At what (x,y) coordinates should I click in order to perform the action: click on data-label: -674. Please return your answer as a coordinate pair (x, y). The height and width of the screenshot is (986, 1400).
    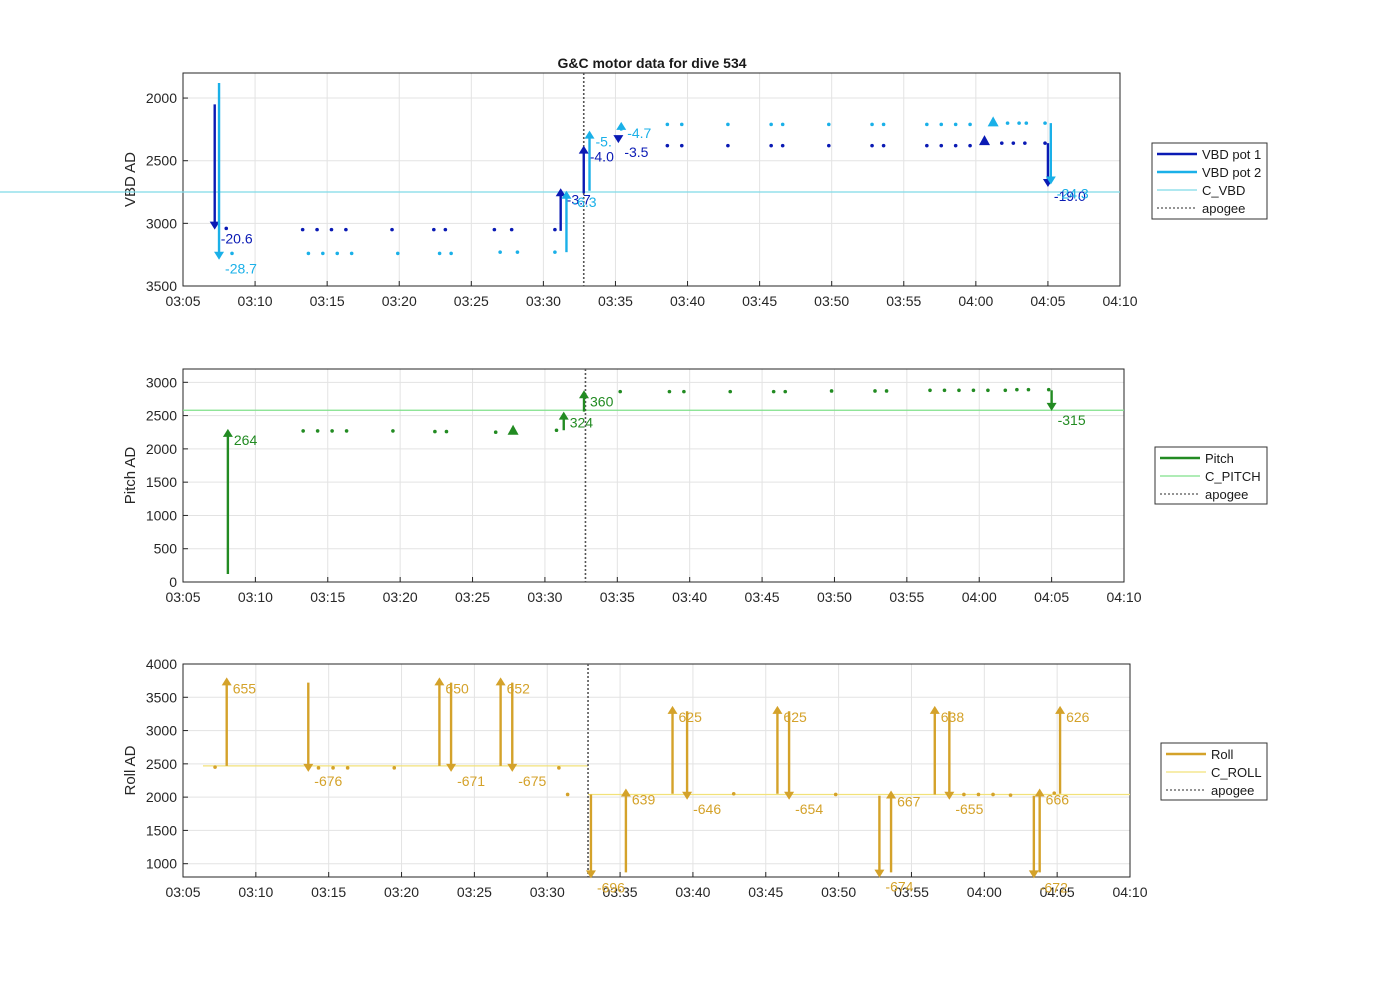
    Looking at the image, I should click on (899, 887).